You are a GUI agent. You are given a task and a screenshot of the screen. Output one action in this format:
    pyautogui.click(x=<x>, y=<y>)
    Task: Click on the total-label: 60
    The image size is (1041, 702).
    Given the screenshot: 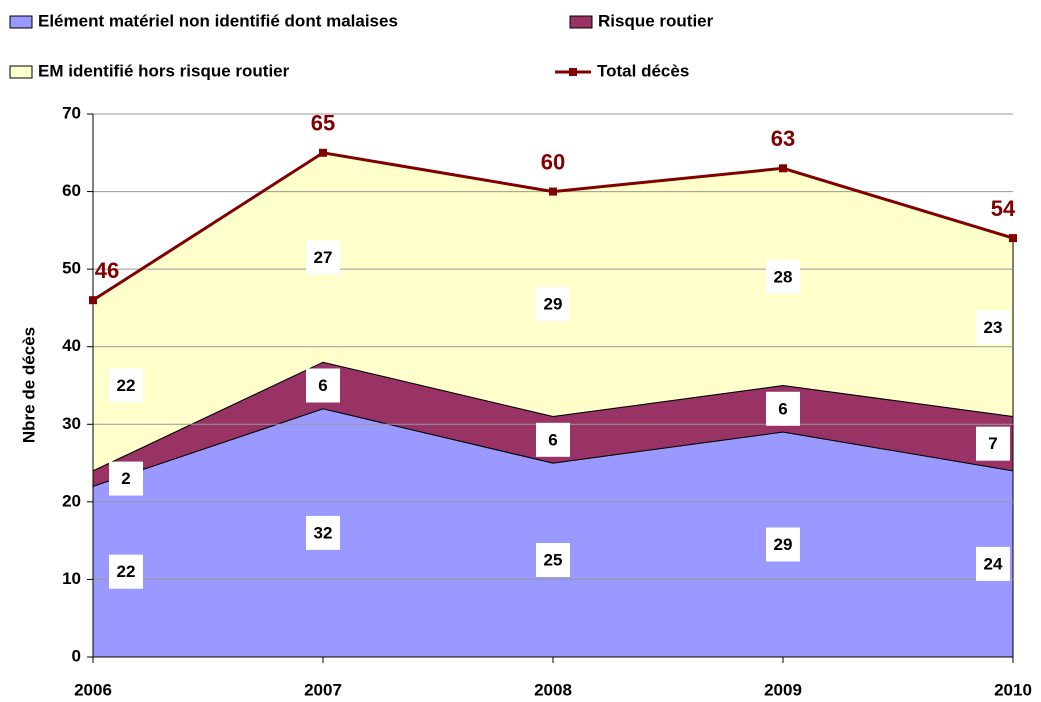 What is the action you would take?
    pyautogui.click(x=553, y=161)
    